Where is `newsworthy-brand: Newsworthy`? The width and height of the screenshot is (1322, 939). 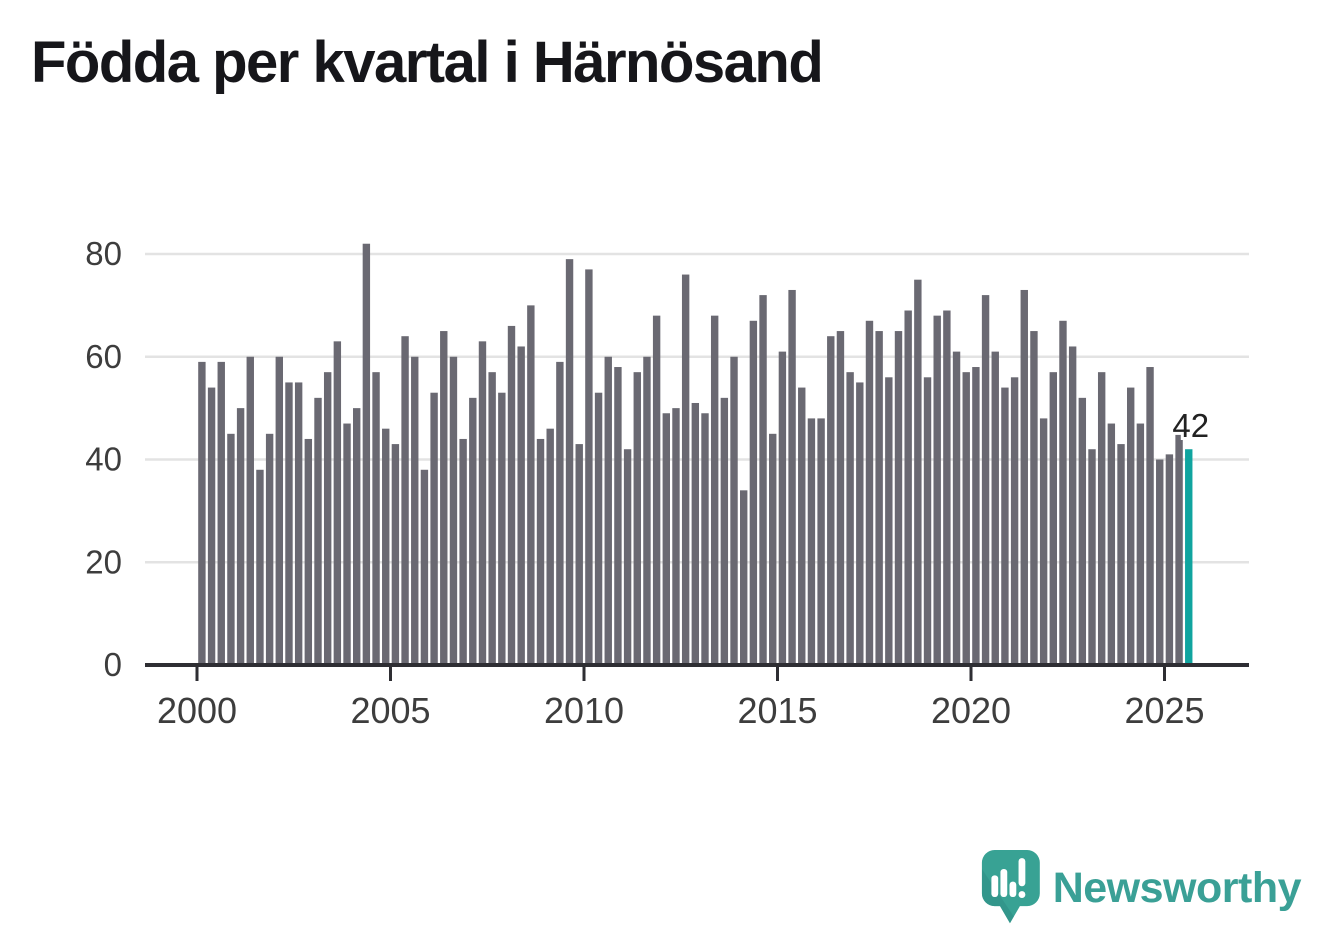
newsworthy-brand: Newsworthy is located at coordinates (1141, 888).